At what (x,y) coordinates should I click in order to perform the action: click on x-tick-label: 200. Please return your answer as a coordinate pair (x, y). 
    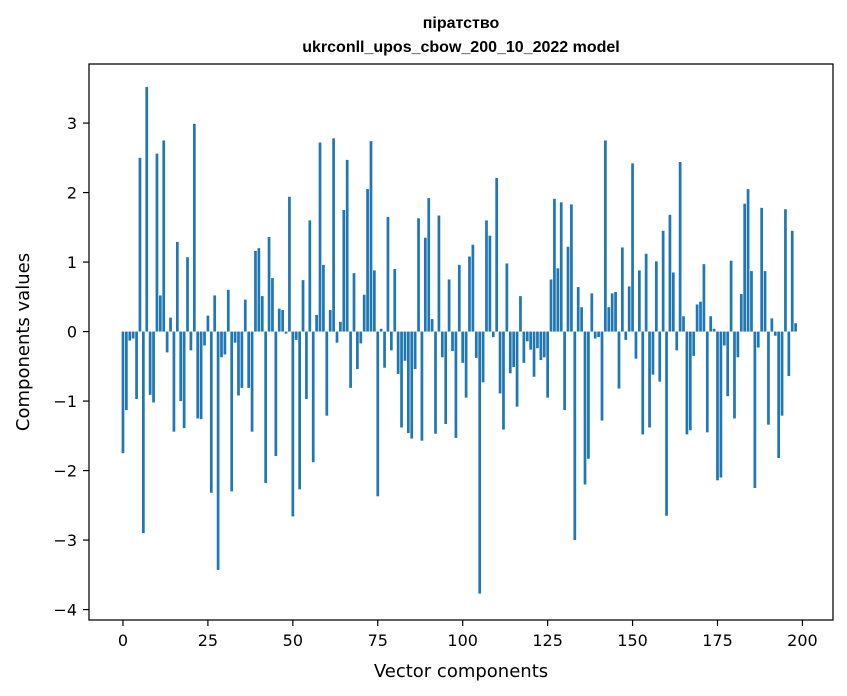
    Looking at the image, I should click on (802, 640).